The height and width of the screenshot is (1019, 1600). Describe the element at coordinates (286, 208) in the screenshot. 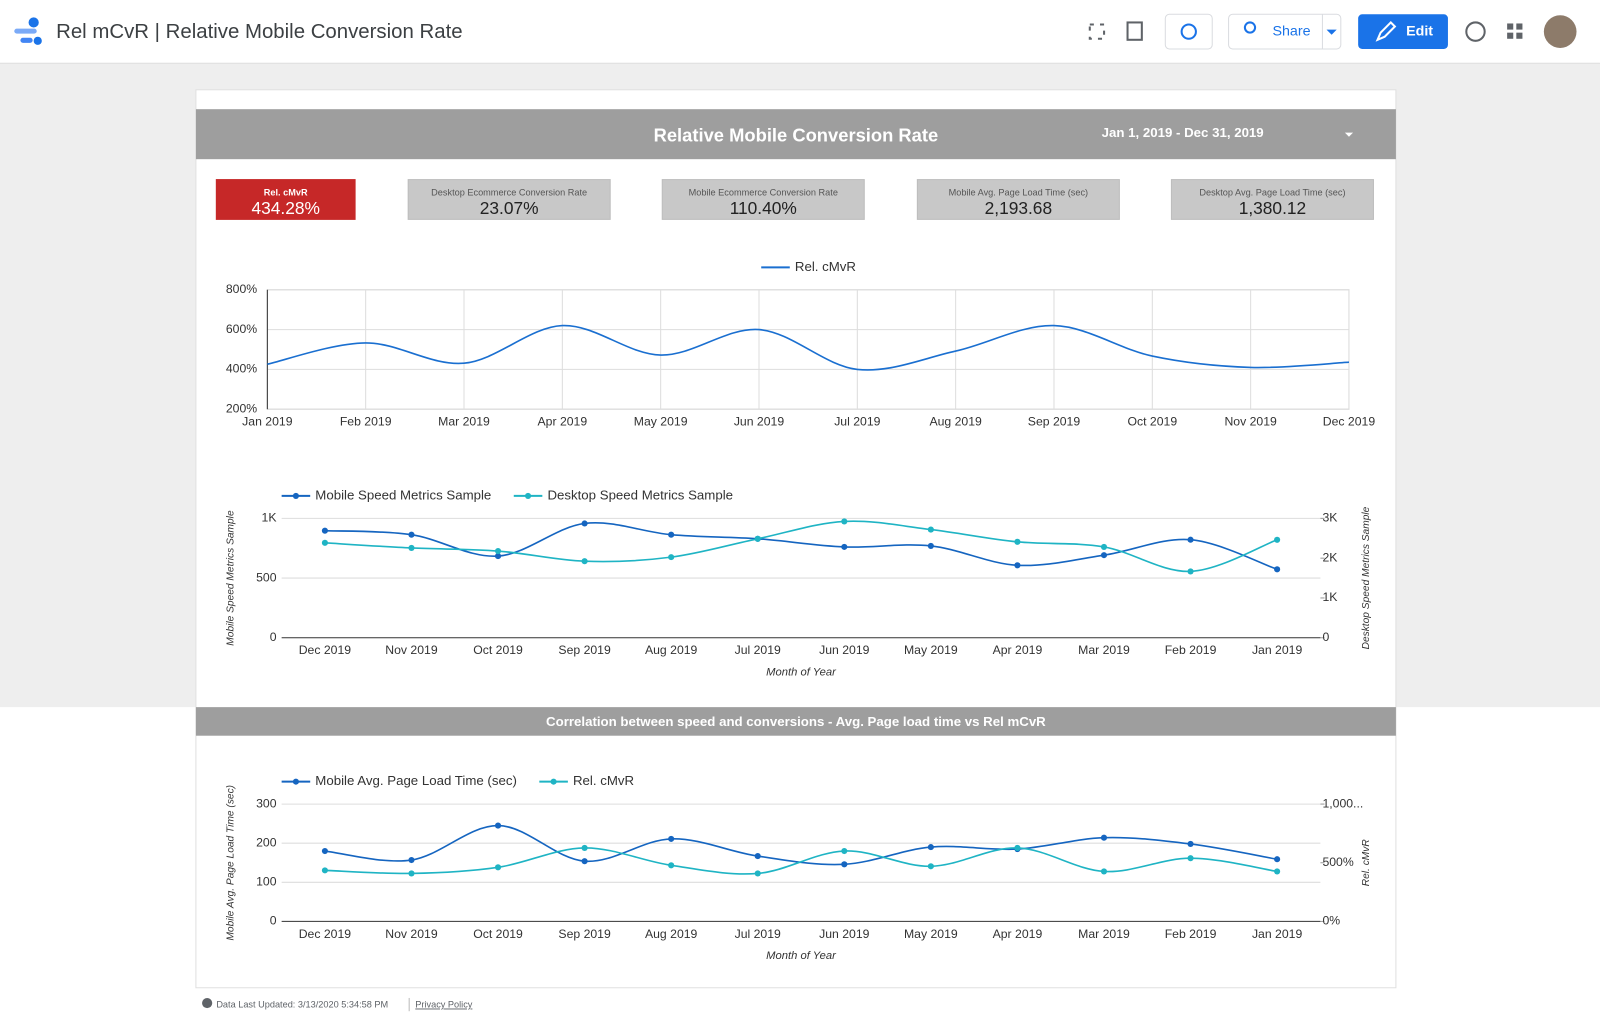

I see `scorecard-value: 434.28%` at that location.